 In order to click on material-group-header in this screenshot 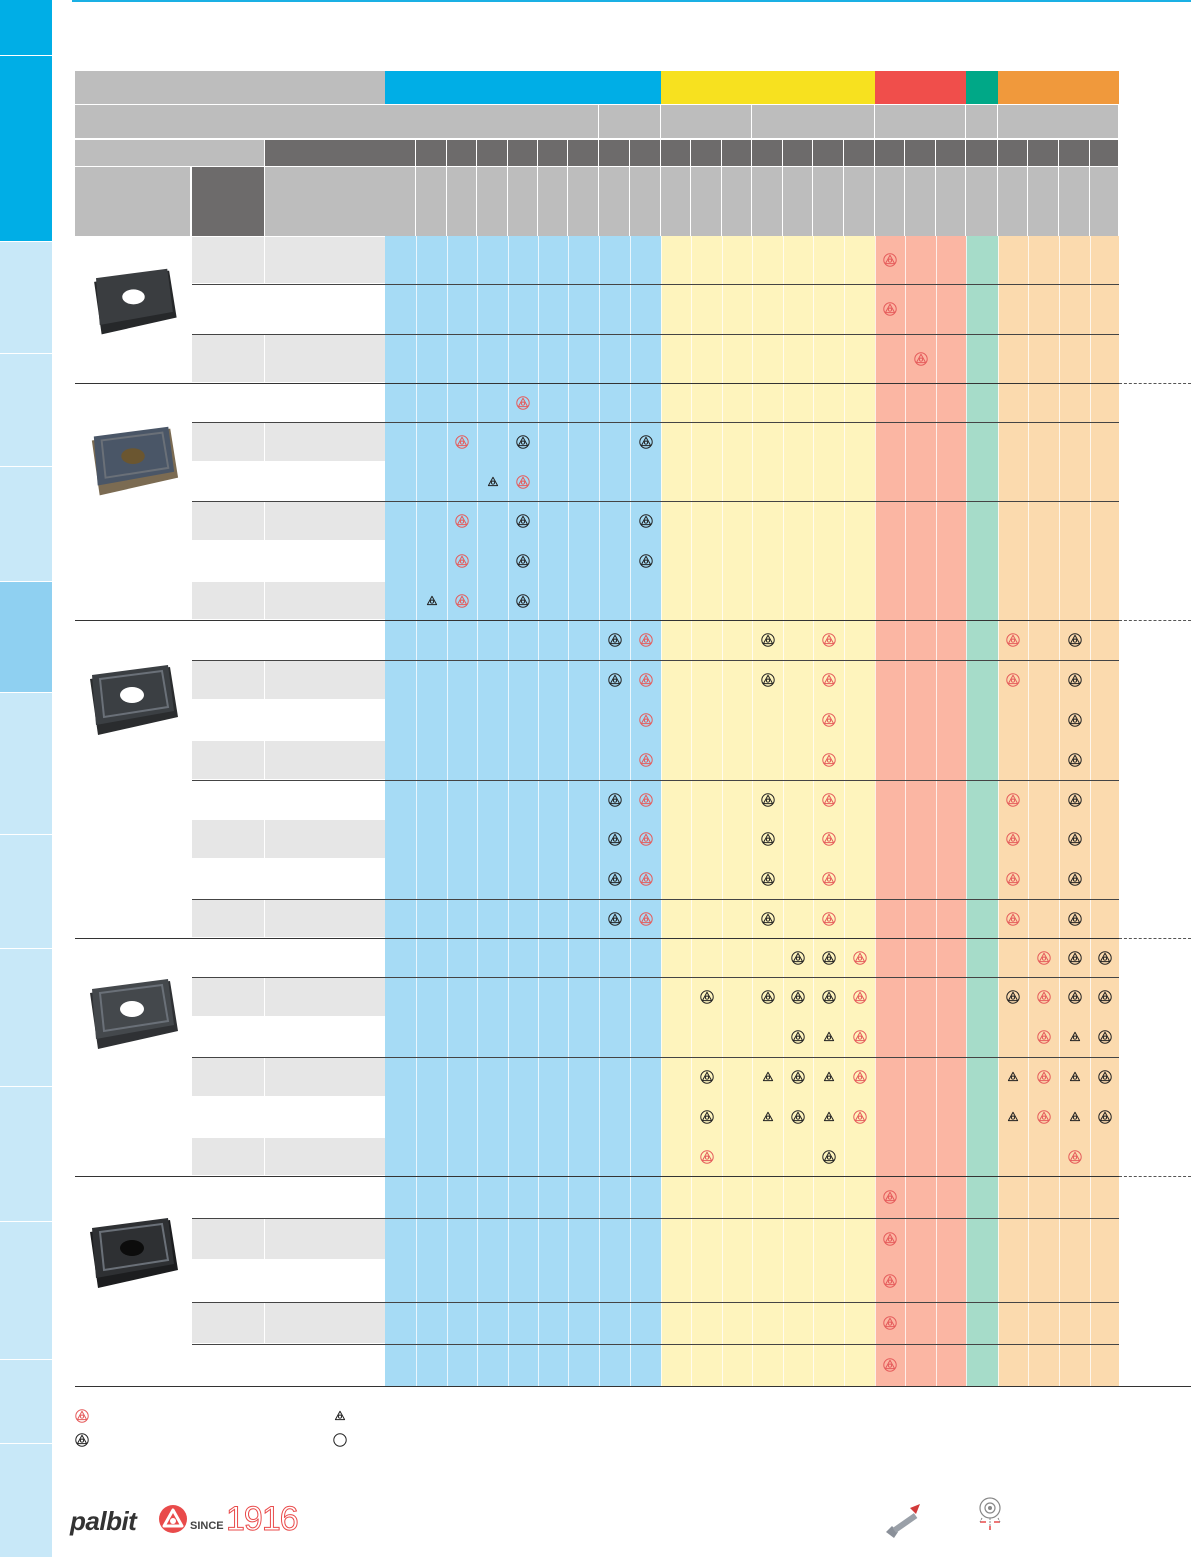, I will do `click(523, 87)`.